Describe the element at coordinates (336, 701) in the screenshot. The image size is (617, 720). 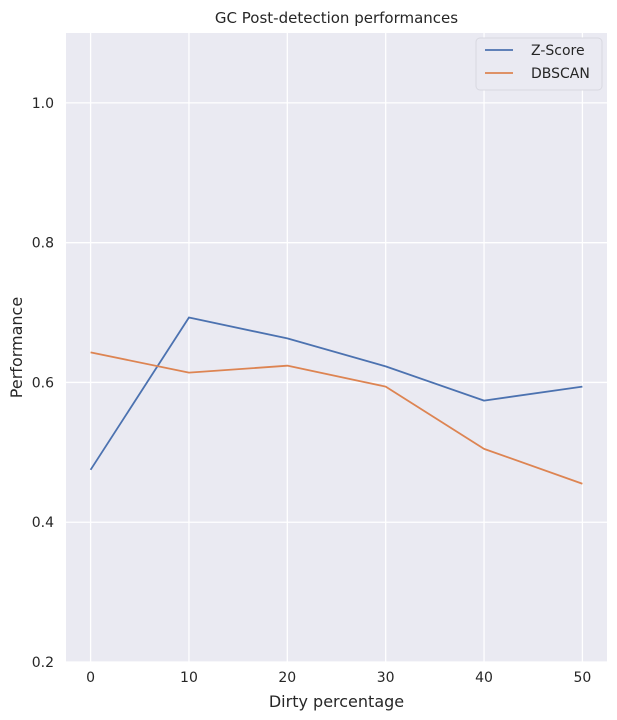
I see `x-axis-label: Dirty percentage` at that location.